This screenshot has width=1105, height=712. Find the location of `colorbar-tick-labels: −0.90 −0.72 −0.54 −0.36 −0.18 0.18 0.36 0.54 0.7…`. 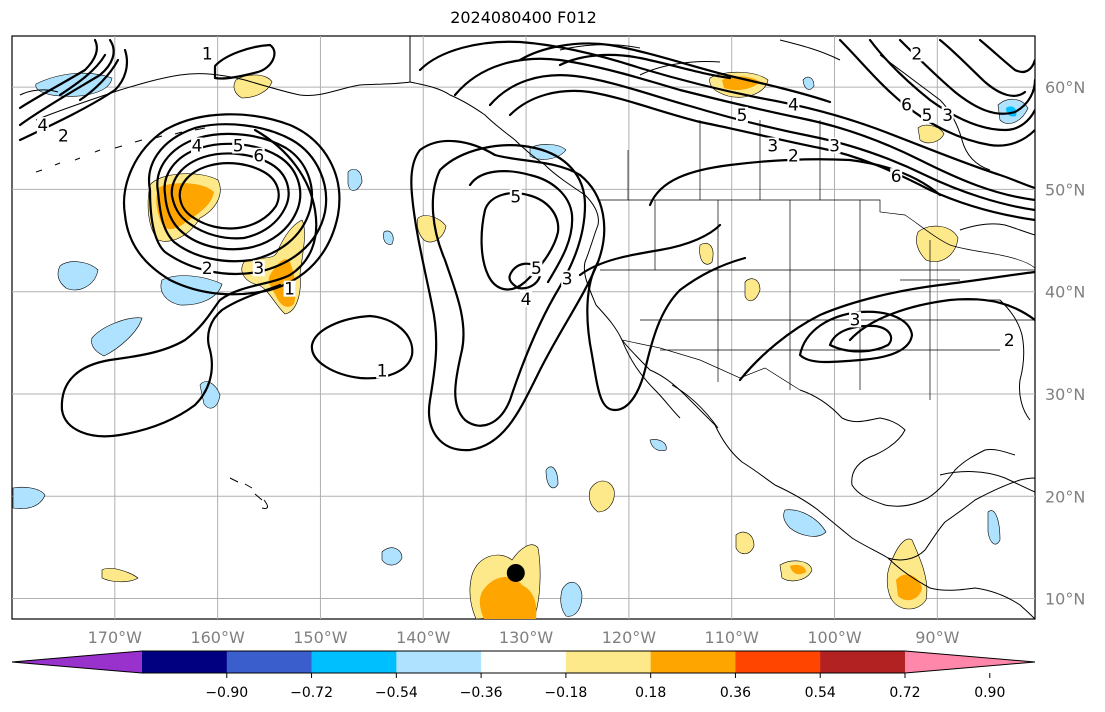

colorbar-tick-labels: −0.90 −0.72 −0.54 −0.36 −0.18 0.18 0.36 0.54 0.7… is located at coordinates (605, 687).